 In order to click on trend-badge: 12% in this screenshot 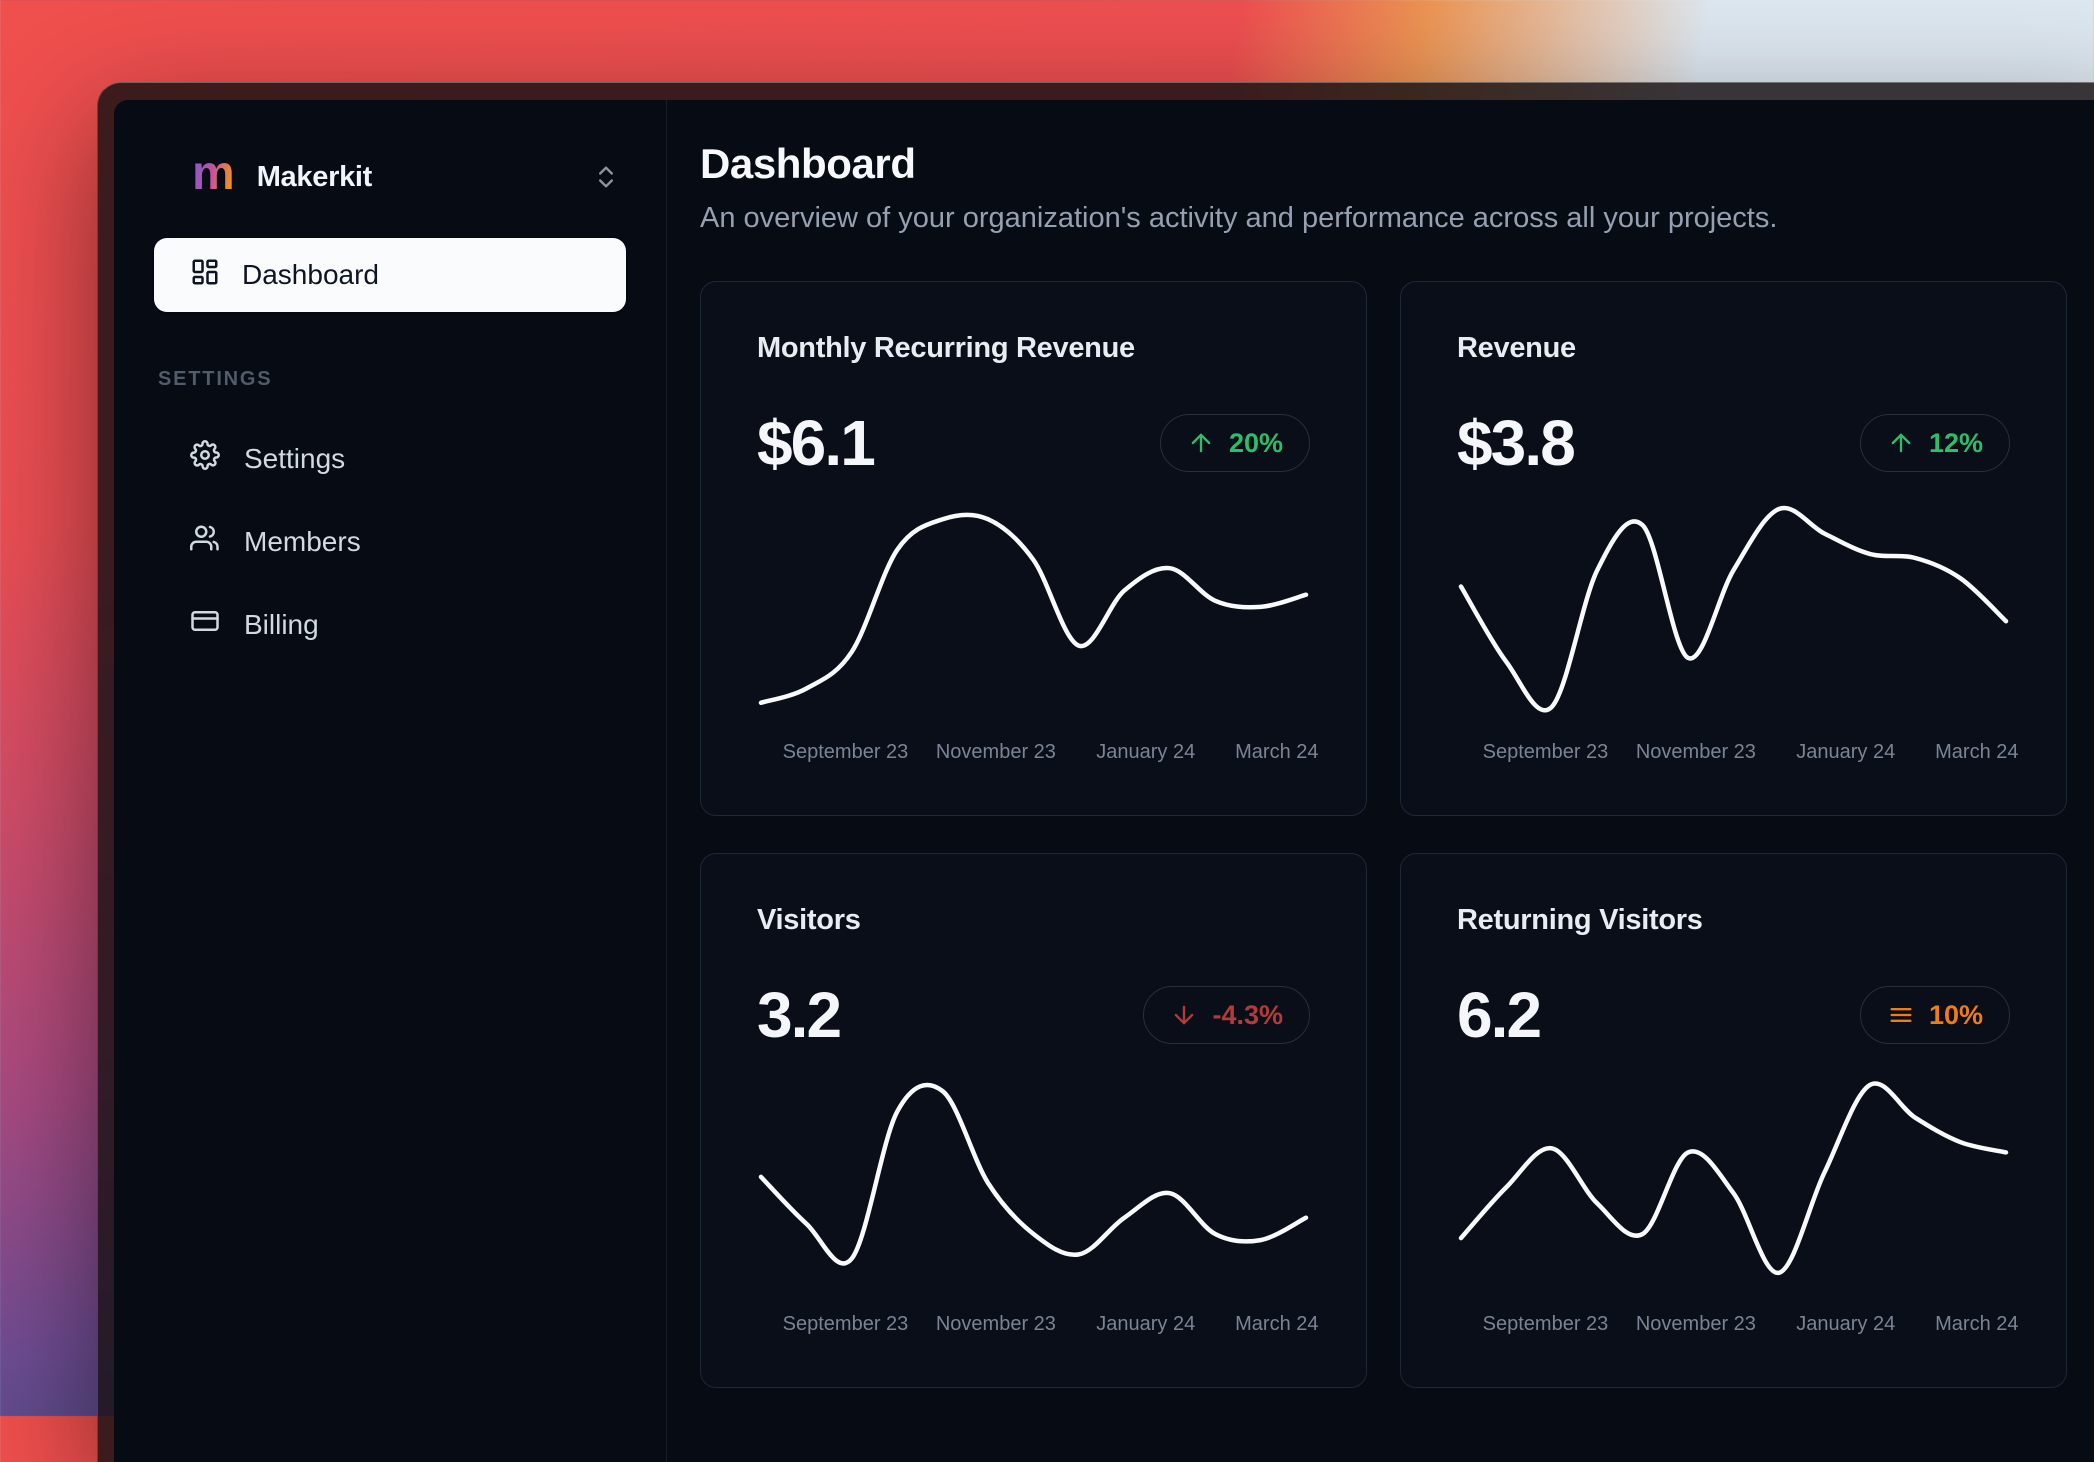, I will do `click(1934, 443)`.